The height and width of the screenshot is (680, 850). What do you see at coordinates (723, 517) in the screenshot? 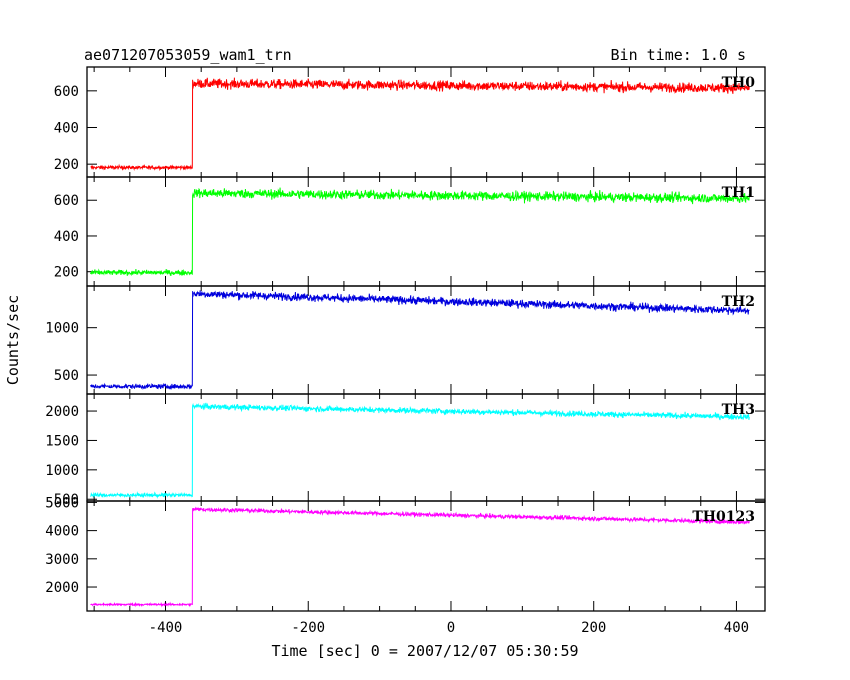
I see `series-label-th0123: TH0123` at bounding box center [723, 517].